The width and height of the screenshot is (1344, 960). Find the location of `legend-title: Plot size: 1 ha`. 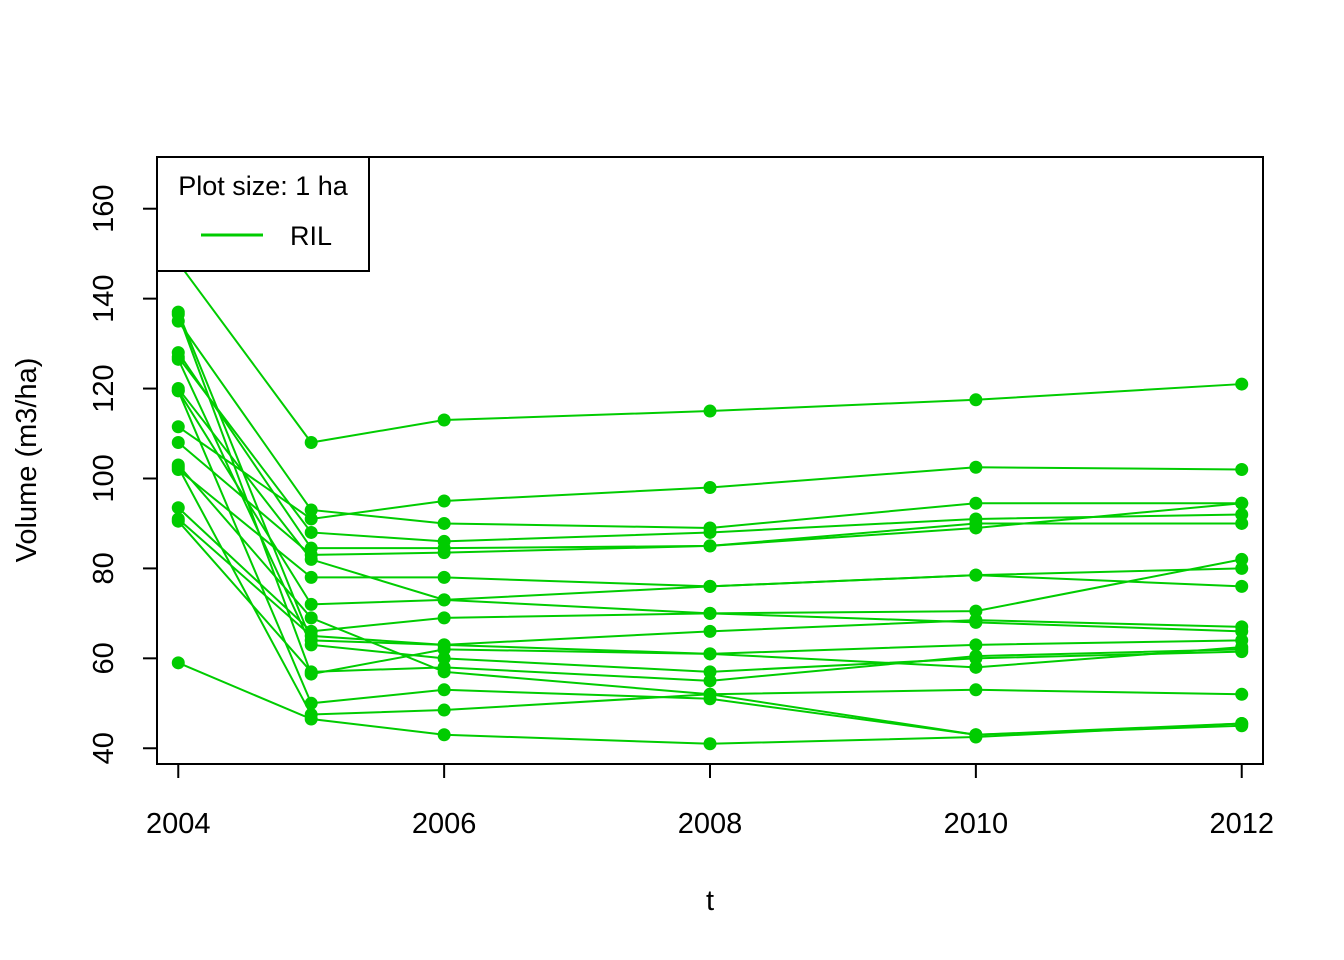

legend-title: Plot size: 1 ha is located at coordinates (263, 186).